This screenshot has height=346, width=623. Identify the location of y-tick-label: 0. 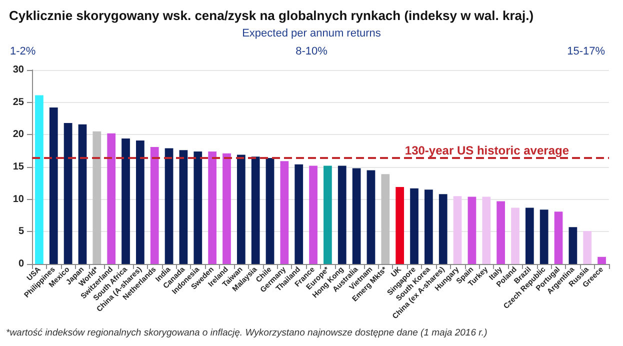
(21, 264).